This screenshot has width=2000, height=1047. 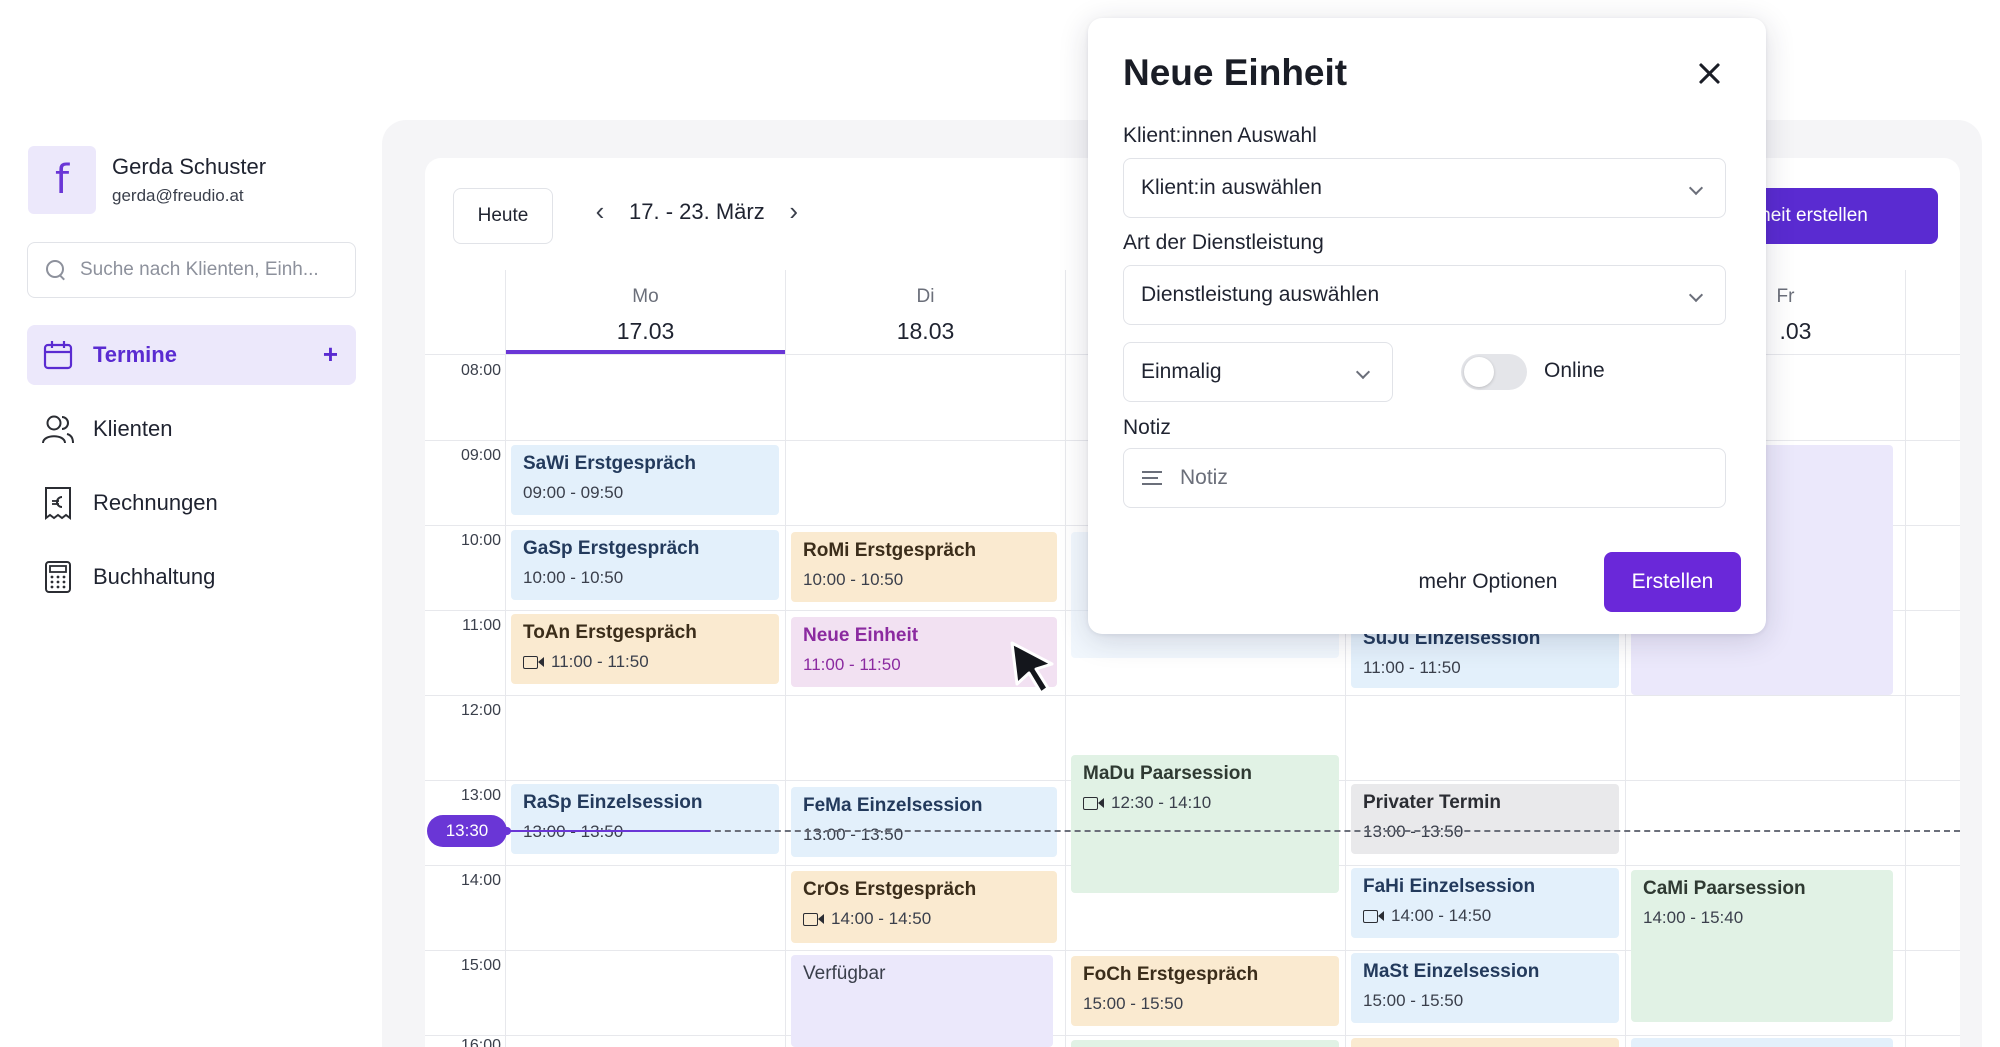 I want to click on chevron-left-icon: ‹, so click(x=600, y=211).